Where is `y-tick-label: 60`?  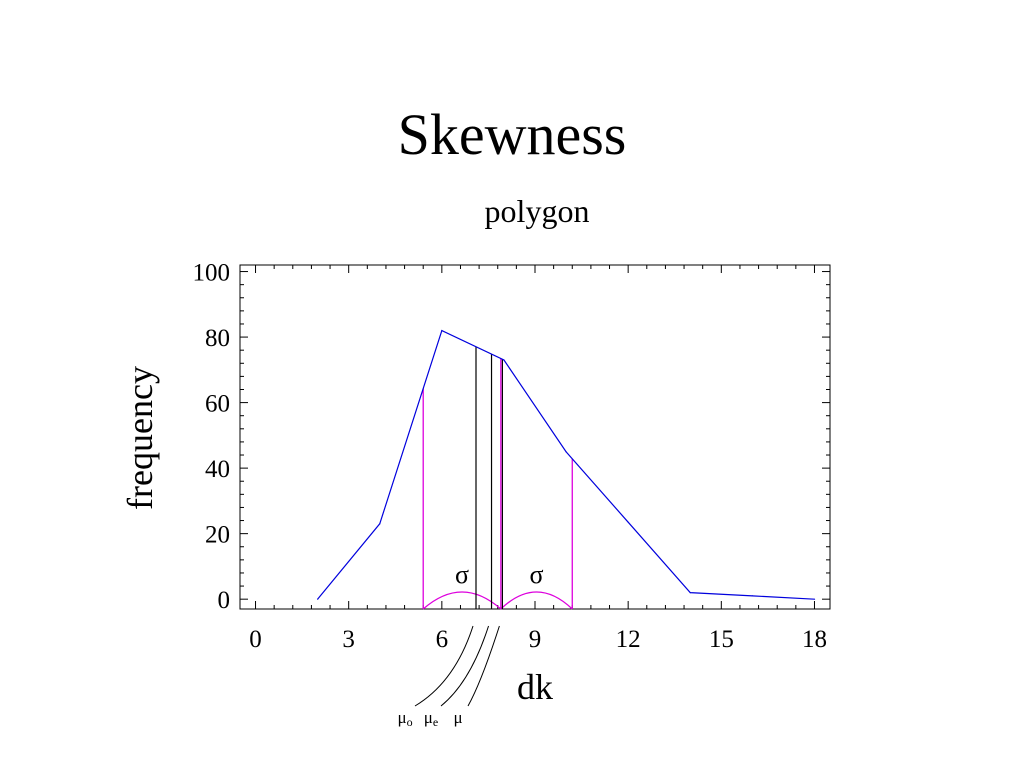 y-tick-label: 60 is located at coordinates (217, 404).